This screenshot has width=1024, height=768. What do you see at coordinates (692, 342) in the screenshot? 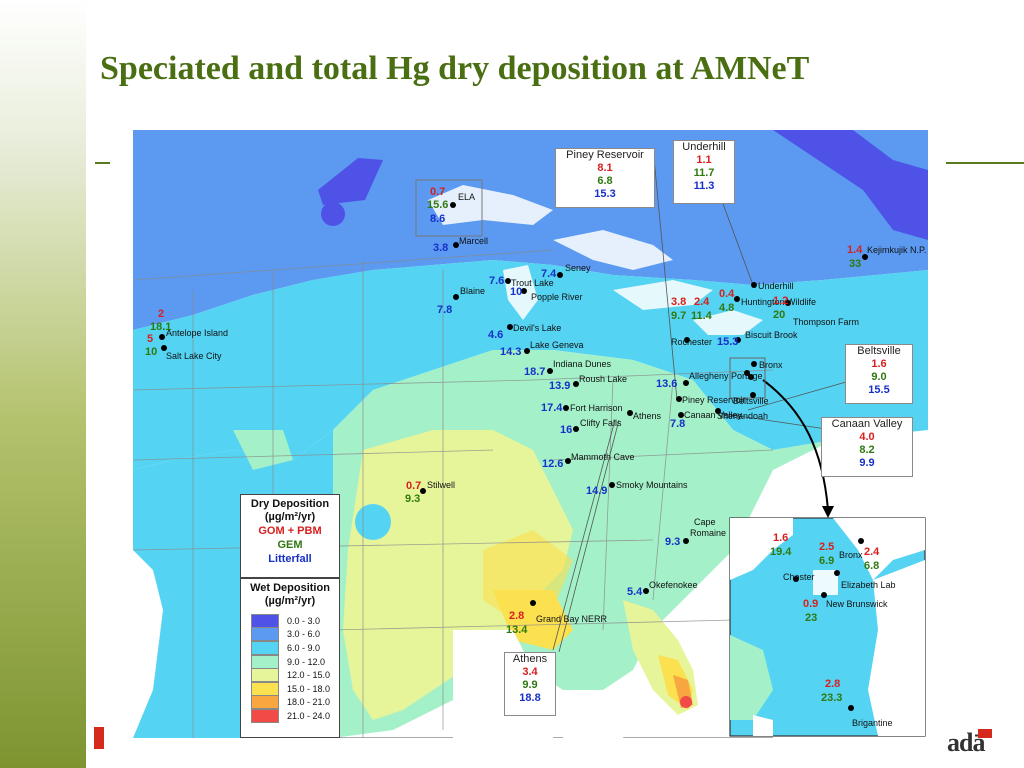
I see `site-label-rochester: Rochester` at bounding box center [692, 342].